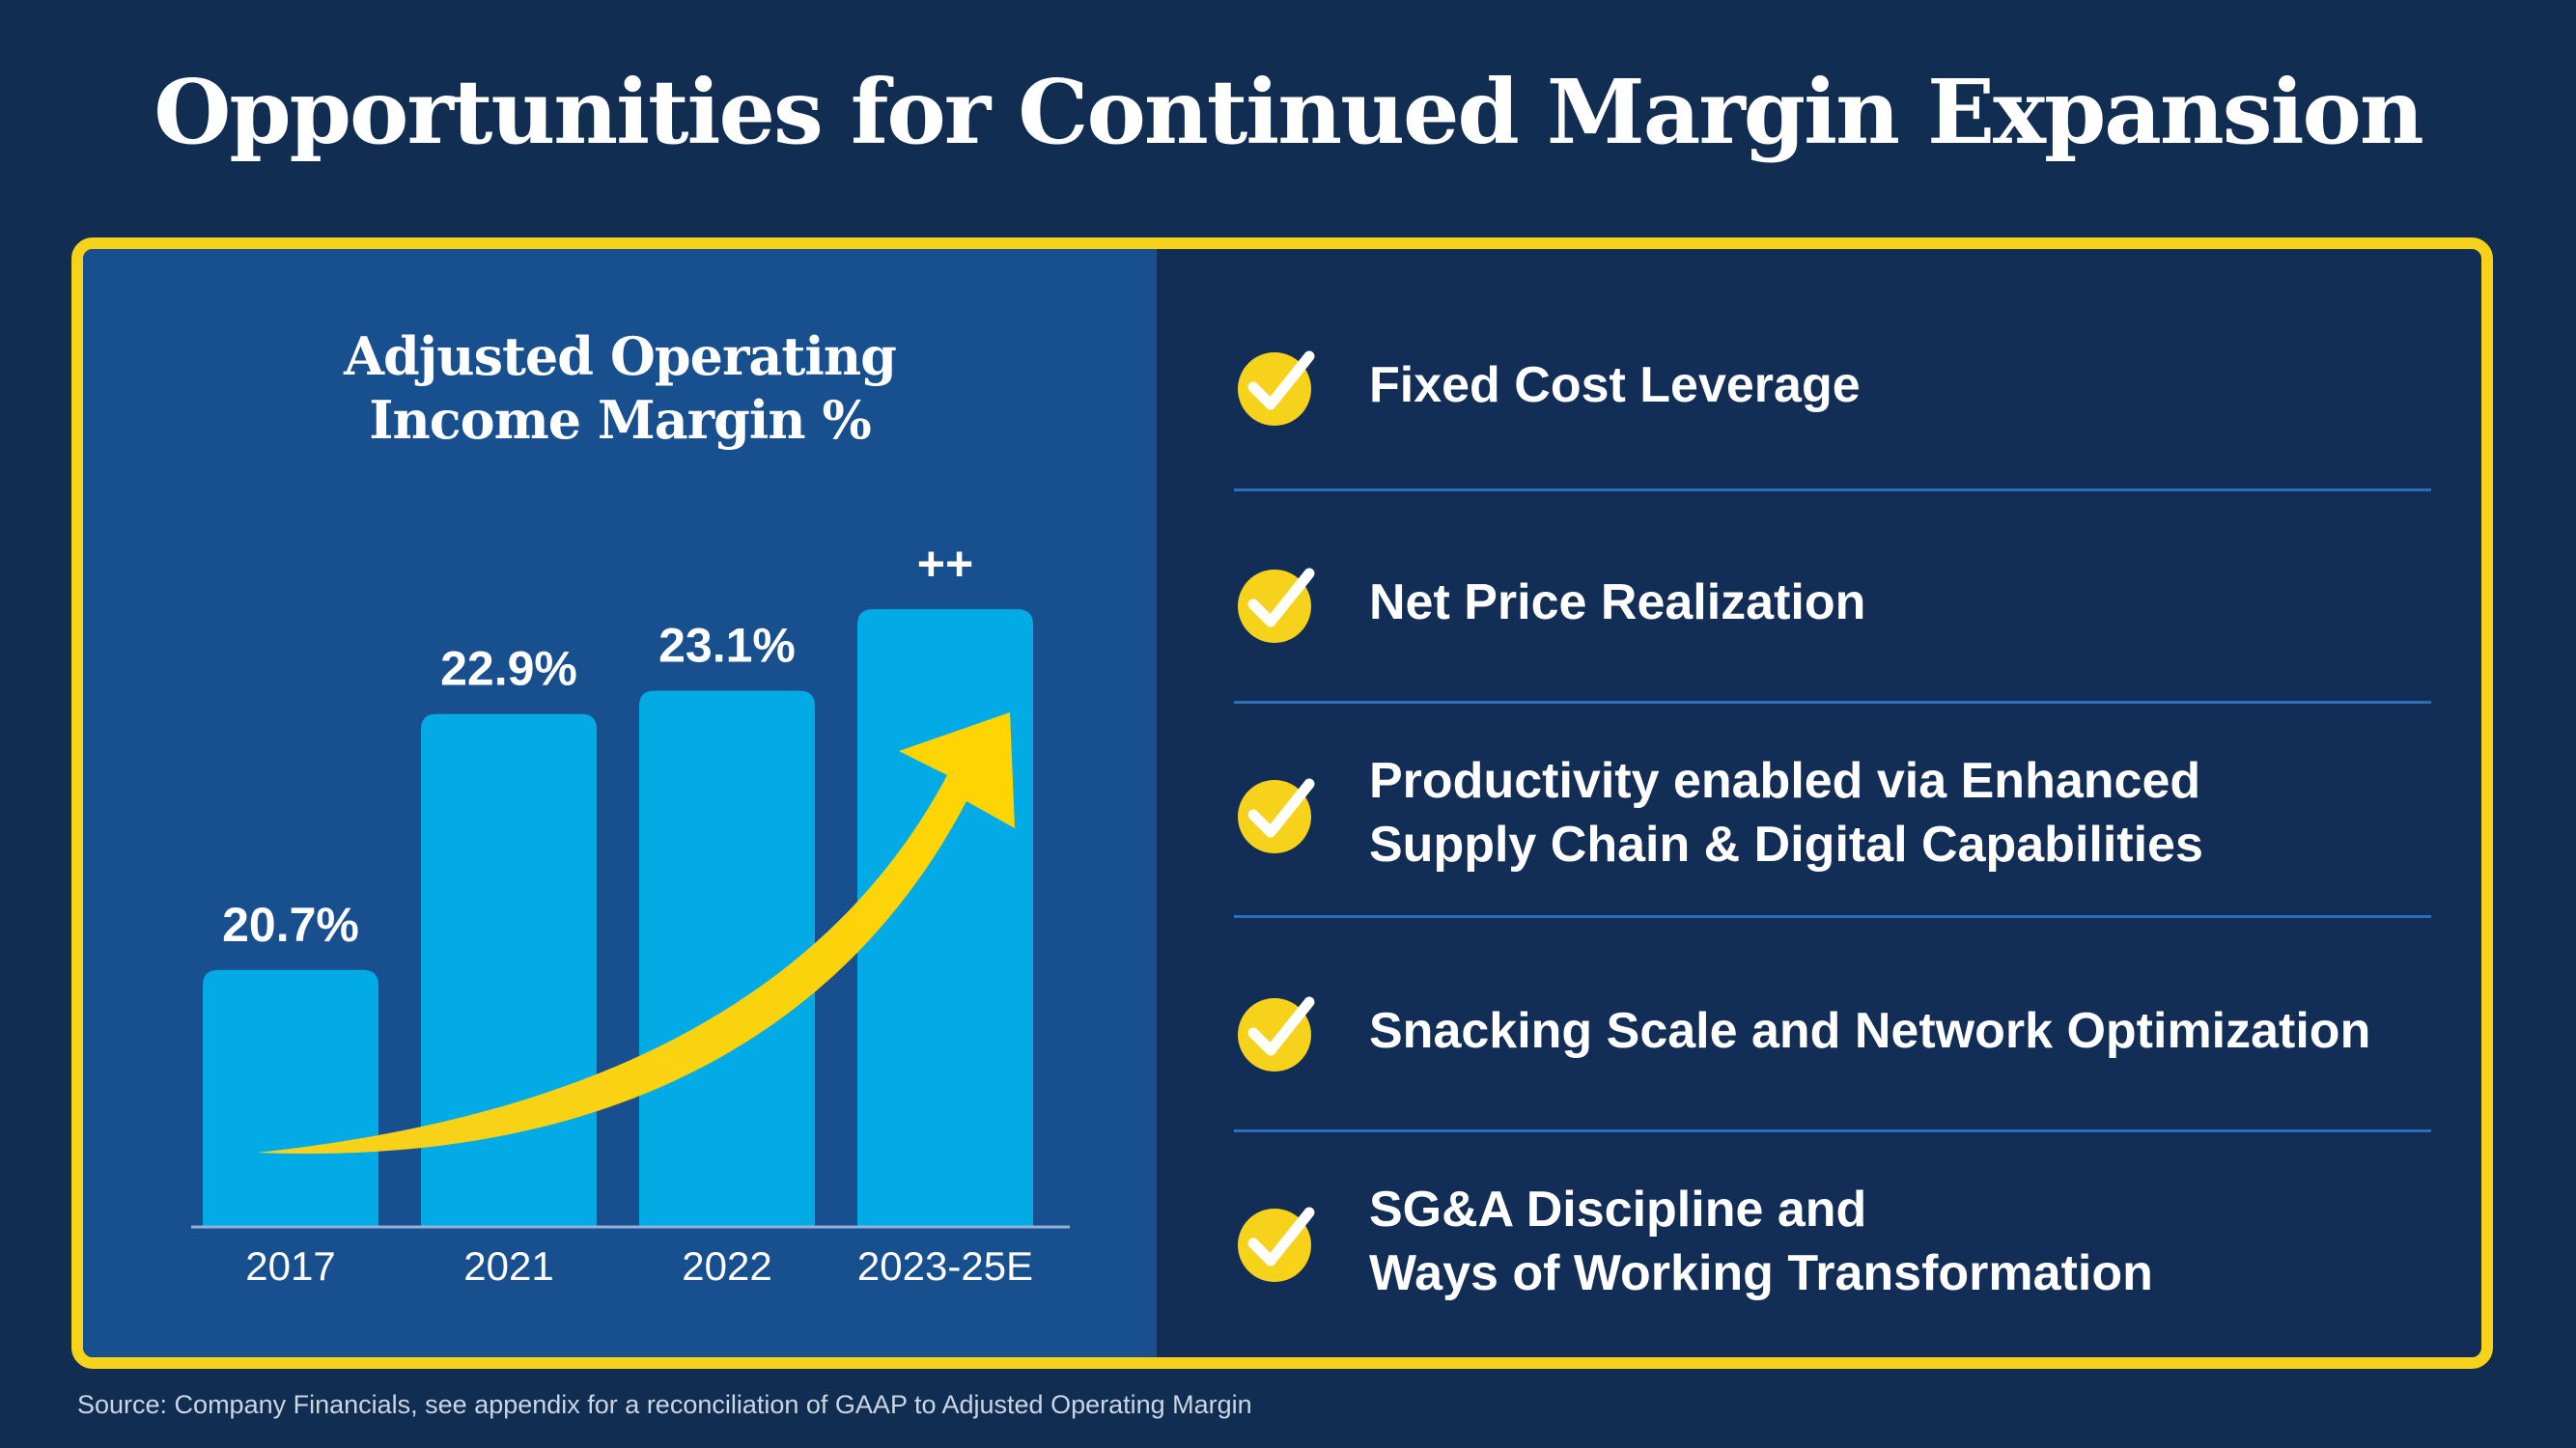 The height and width of the screenshot is (1448, 2576). Describe the element at coordinates (508, 1266) in the screenshot. I see `category-label: 2021` at that location.